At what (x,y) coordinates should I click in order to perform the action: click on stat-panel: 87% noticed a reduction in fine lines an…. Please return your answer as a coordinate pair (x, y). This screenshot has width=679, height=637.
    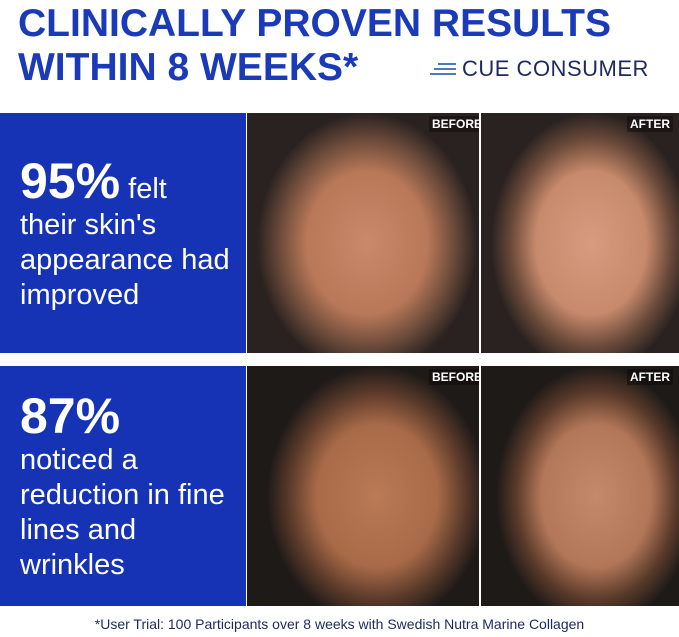
    Looking at the image, I should click on (123, 486).